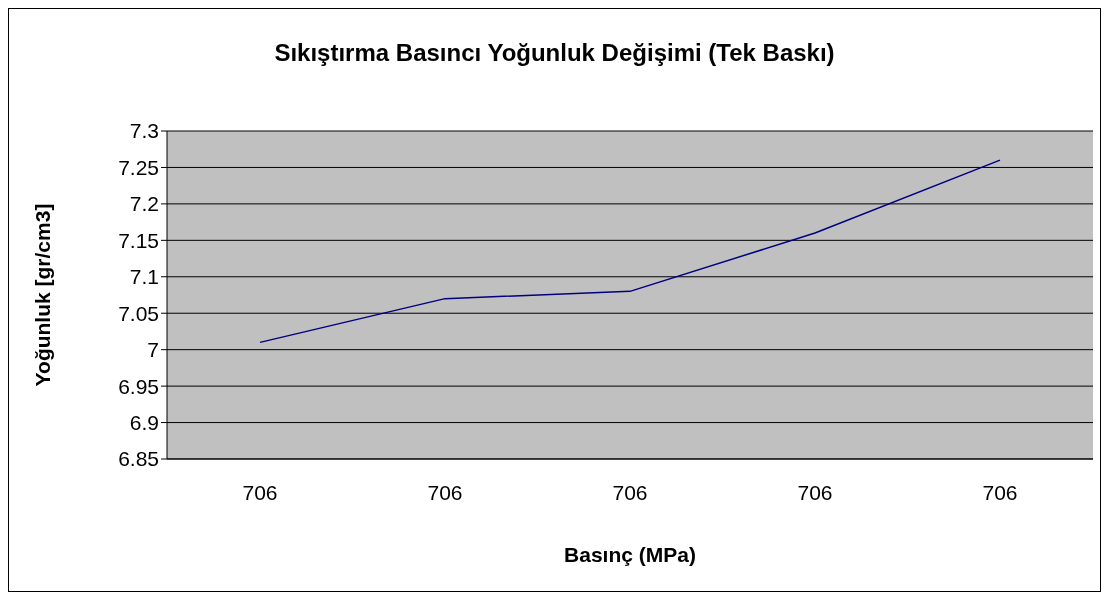 This screenshot has height=600, width=1109. What do you see at coordinates (144, 204) in the screenshot?
I see `y-tick-label: 7.2` at bounding box center [144, 204].